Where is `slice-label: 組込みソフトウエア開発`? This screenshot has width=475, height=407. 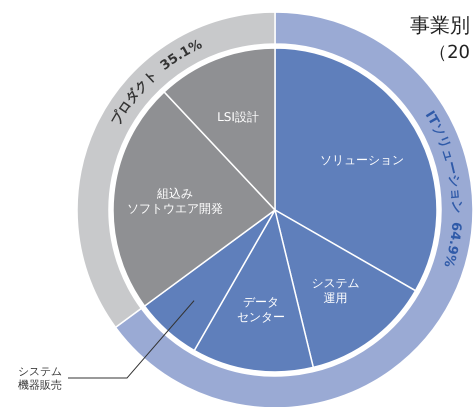
slice-label: 組込みソフトウエア開発 is located at coordinates (174, 201).